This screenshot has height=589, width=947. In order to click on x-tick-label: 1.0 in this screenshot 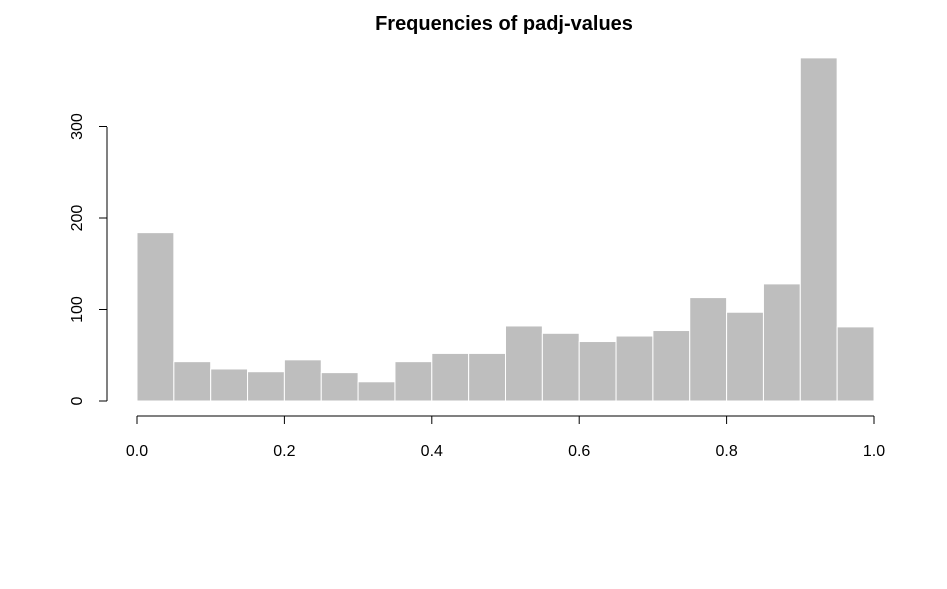, I will do `click(874, 451)`.